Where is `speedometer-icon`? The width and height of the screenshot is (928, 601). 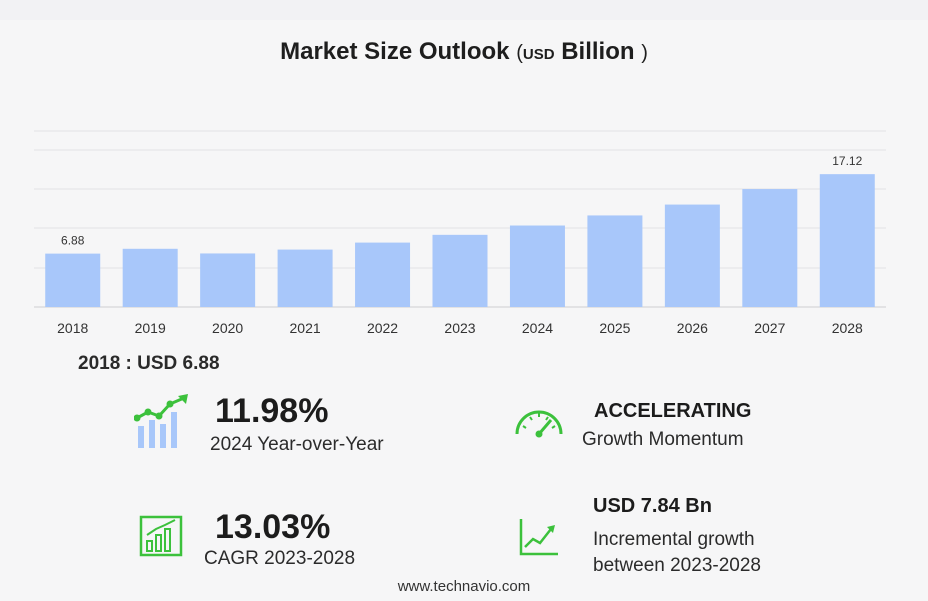
speedometer-icon is located at coordinates (539, 424).